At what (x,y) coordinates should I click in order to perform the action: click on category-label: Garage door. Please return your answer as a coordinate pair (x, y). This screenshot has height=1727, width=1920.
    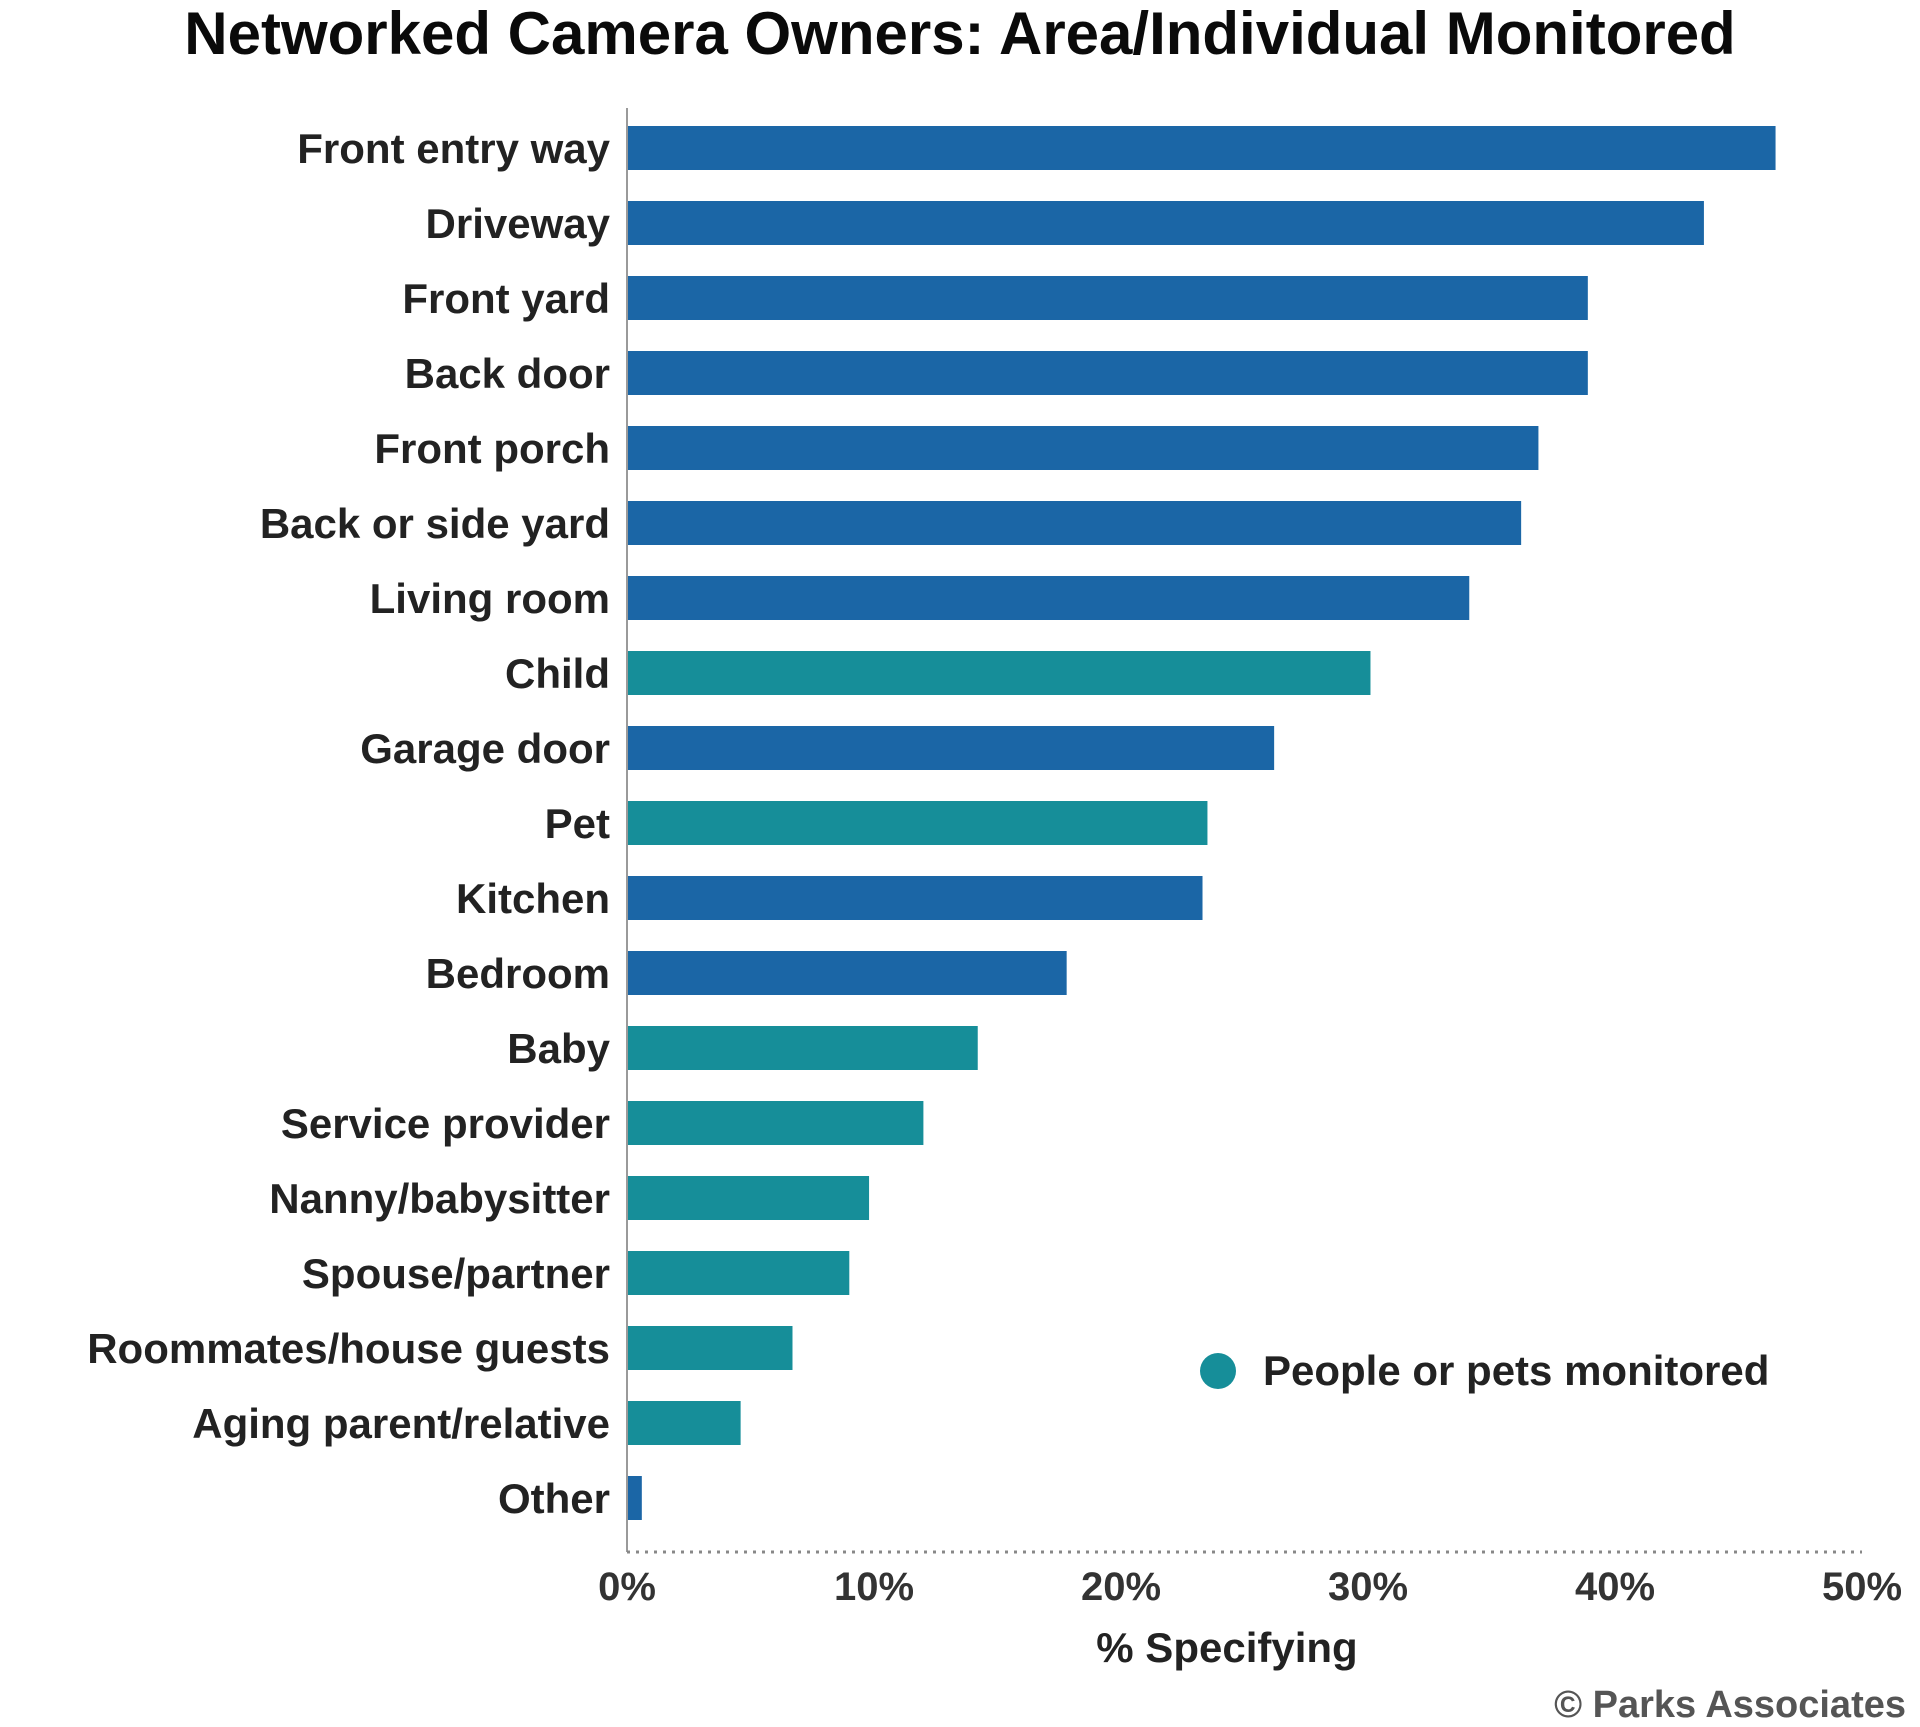
    Looking at the image, I should click on (485, 748).